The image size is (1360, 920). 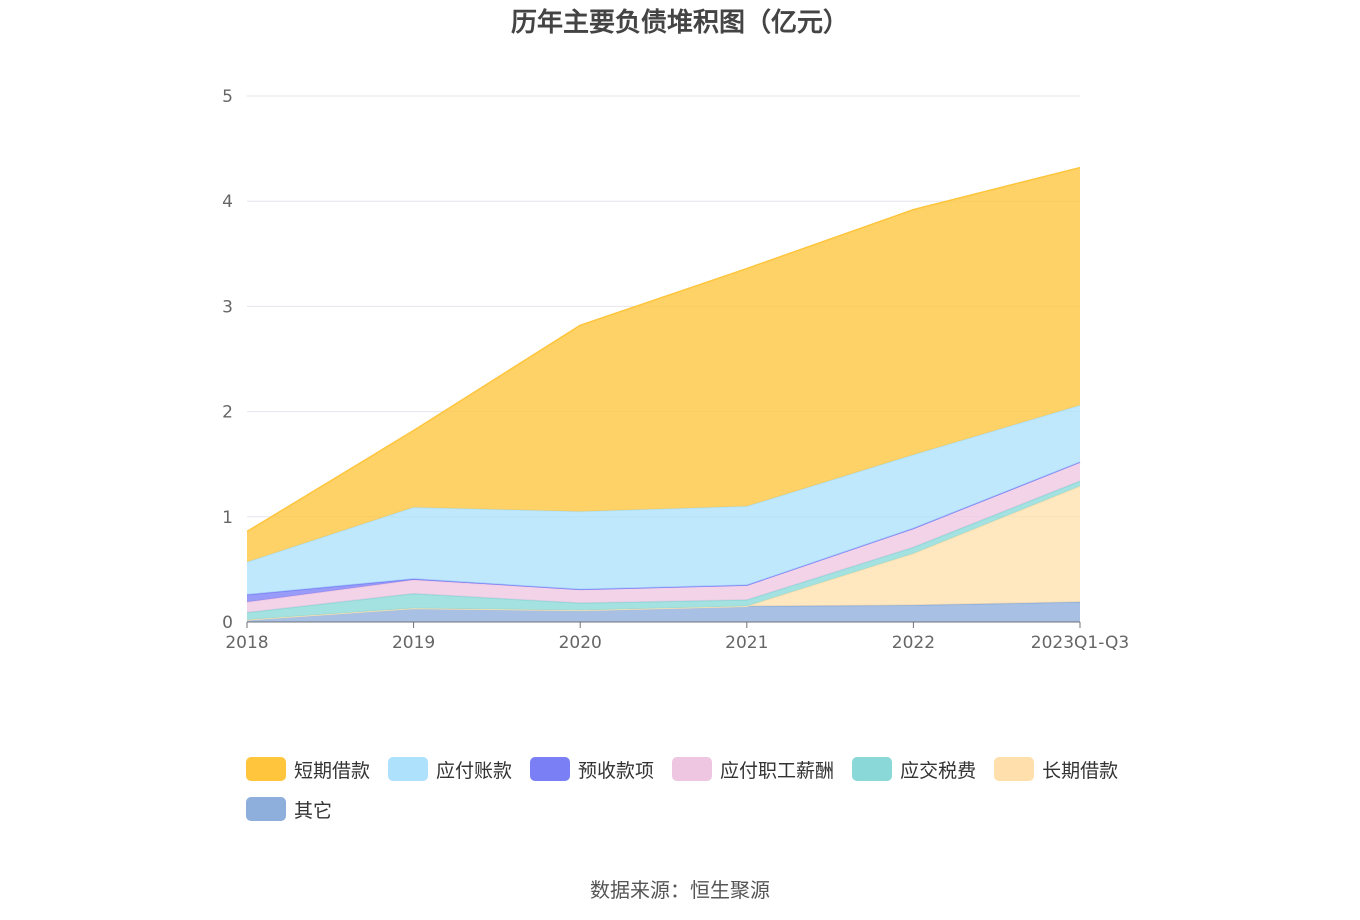 I want to click on legend-label: 其它, so click(x=313, y=810).